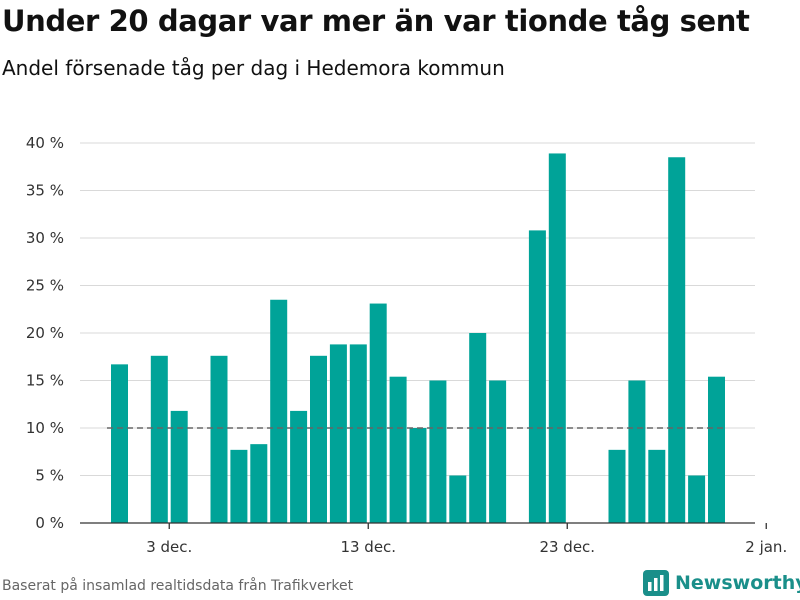  What do you see at coordinates (567, 547) in the screenshot?
I see `x-tick-label: 23 dec.` at bounding box center [567, 547].